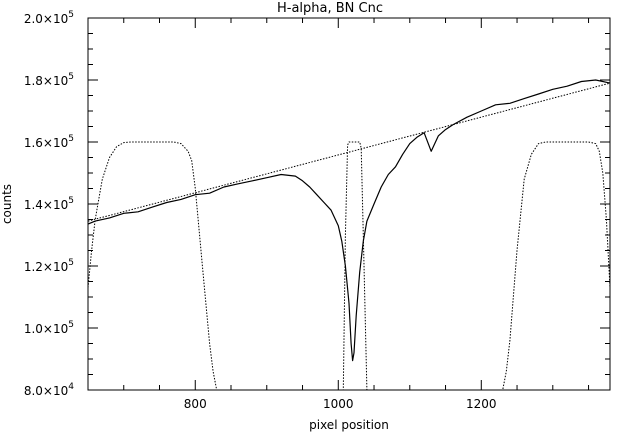 The image size is (621, 435). I want to click on x-tick-label: 800, so click(195, 404).